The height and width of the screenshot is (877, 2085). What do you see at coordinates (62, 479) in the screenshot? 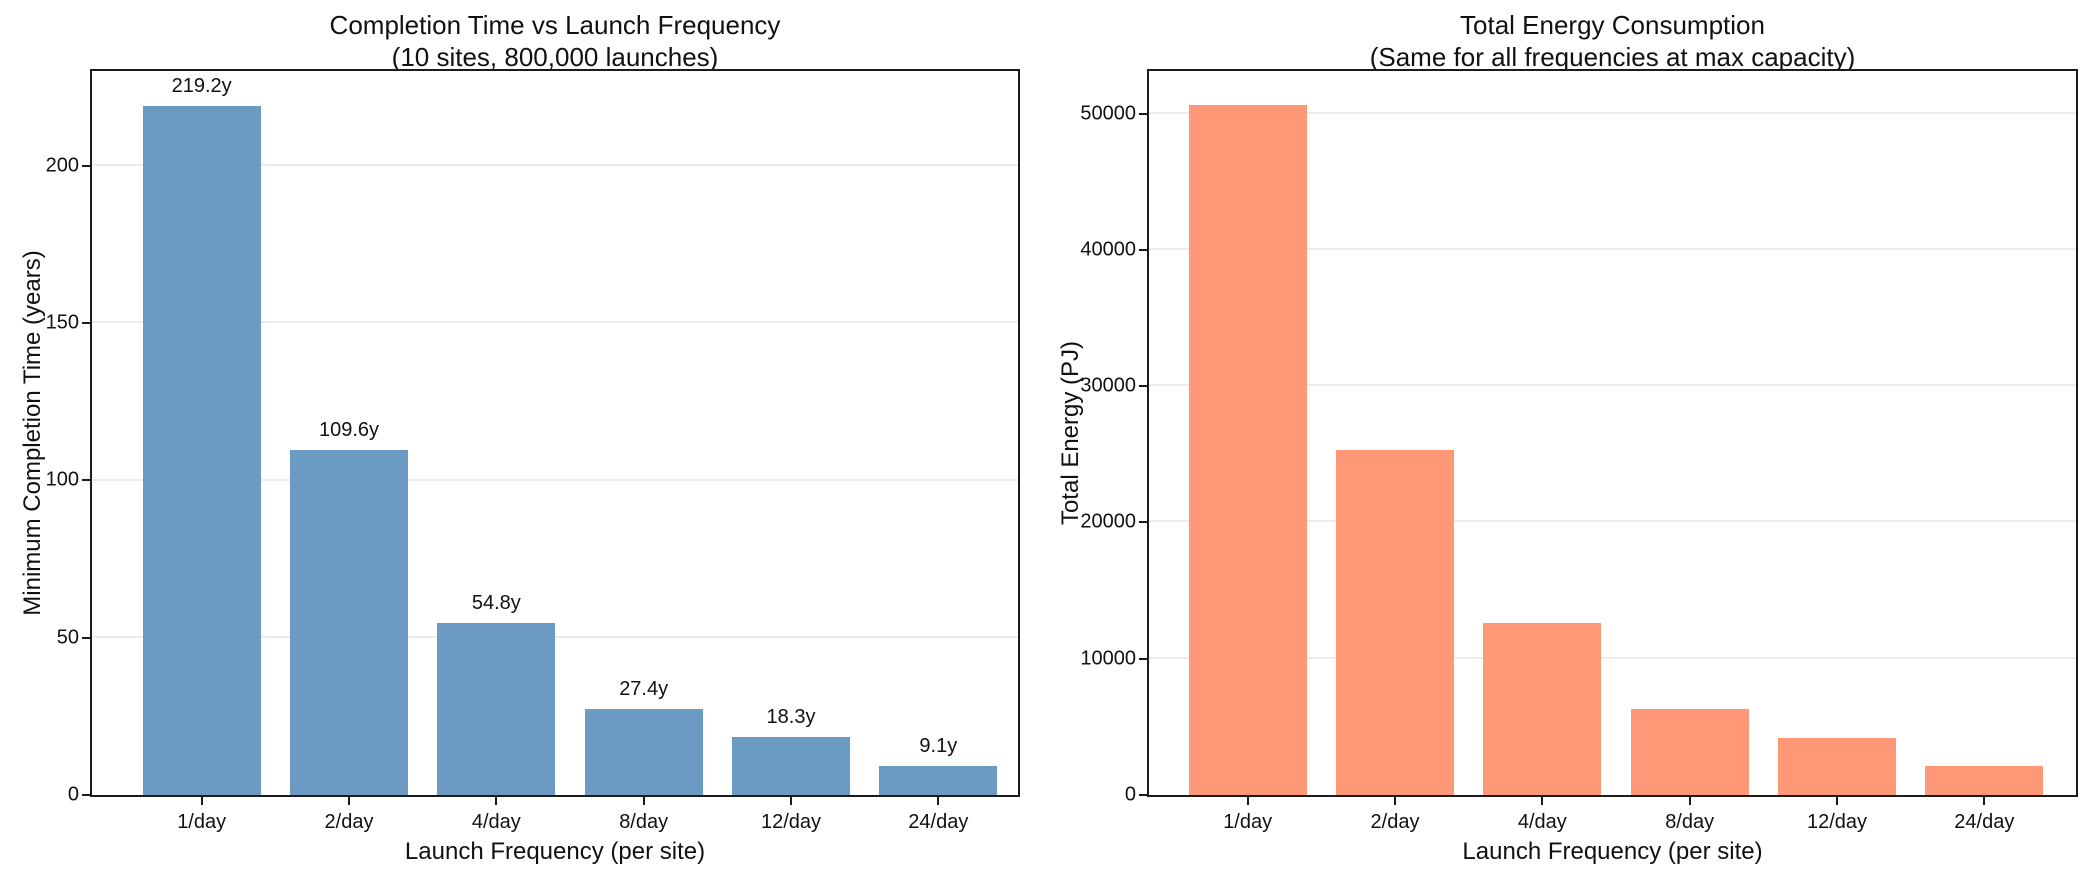
I see `y-axis-tick-label: 100` at bounding box center [62, 479].